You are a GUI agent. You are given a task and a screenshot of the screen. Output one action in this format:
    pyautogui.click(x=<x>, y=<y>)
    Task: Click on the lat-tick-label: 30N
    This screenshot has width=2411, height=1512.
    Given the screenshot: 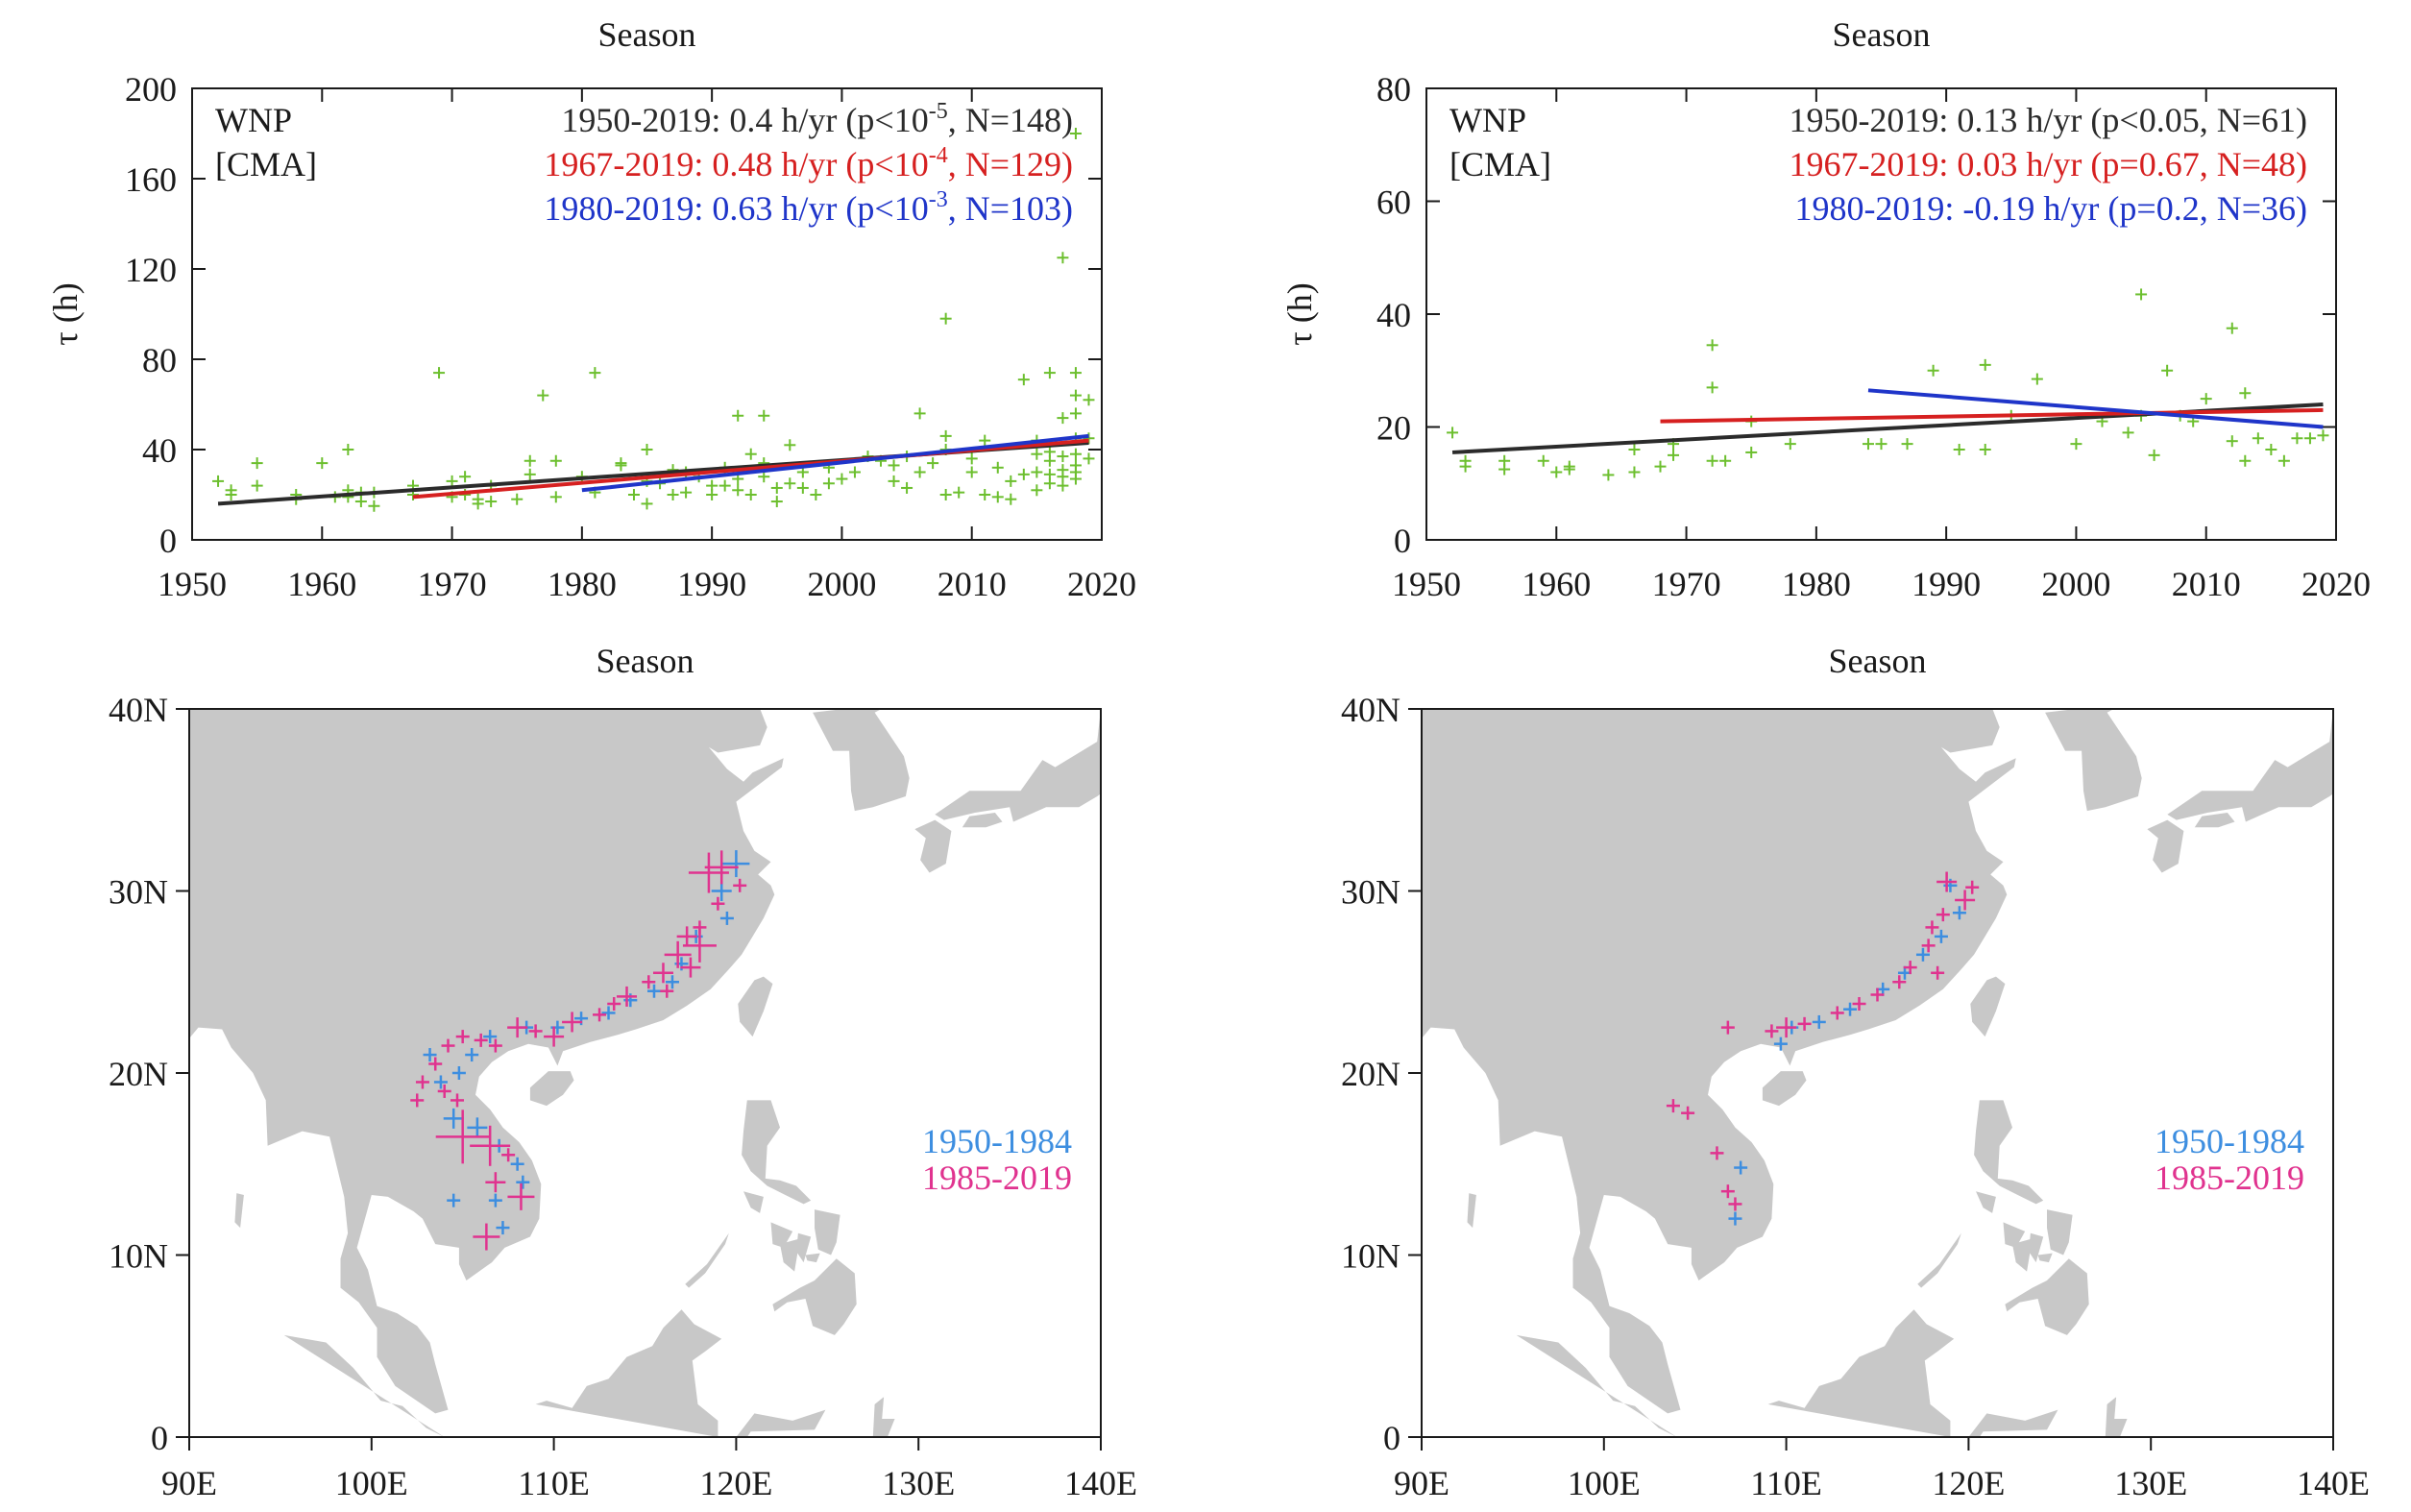 What is the action you would take?
    pyautogui.click(x=1370, y=892)
    